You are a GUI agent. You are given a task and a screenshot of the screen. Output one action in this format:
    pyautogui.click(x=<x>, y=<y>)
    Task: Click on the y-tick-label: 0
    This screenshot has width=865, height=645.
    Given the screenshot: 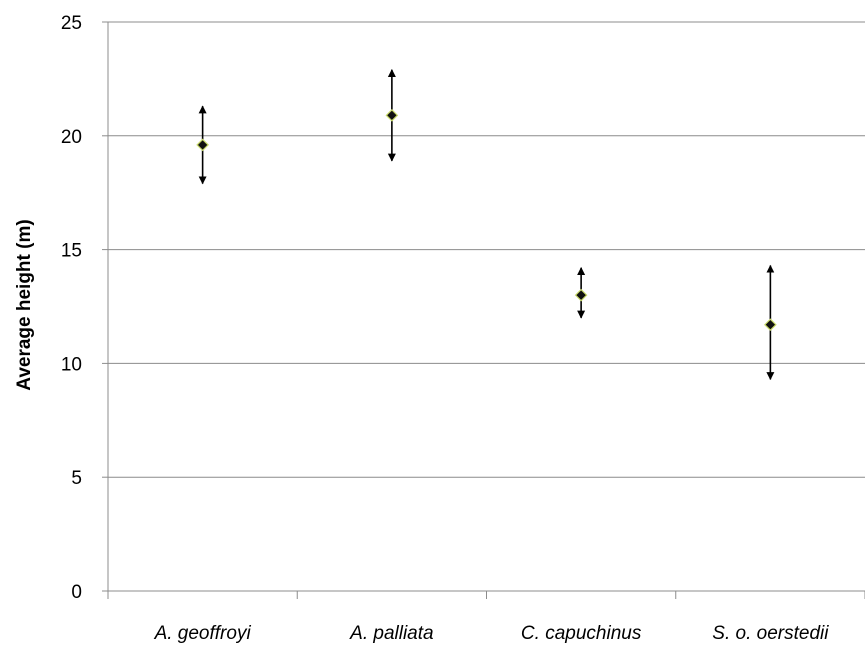 What is the action you would take?
    pyautogui.click(x=76, y=592)
    